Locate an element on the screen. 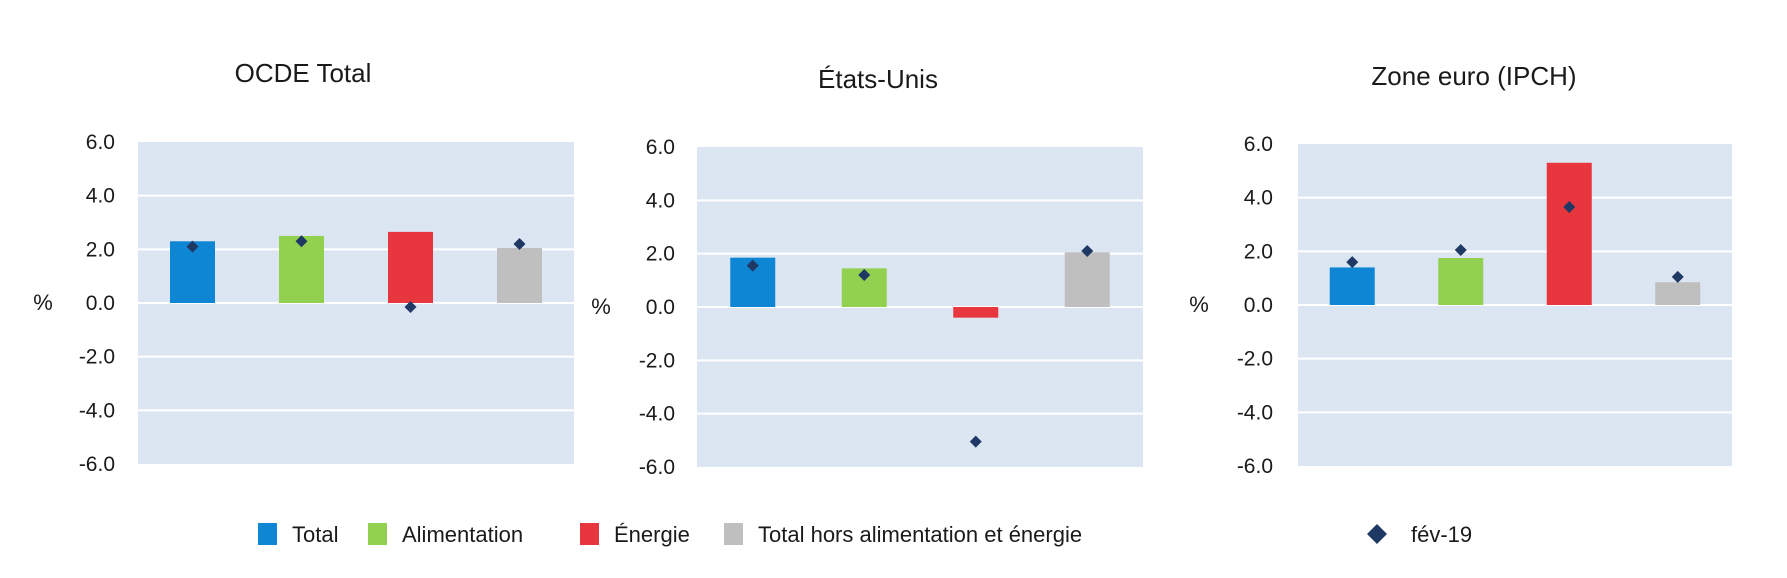 This screenshot has width=1787, height=578. legend-label: Total hors alimentation et énergie is located at coordinates (920, 534).